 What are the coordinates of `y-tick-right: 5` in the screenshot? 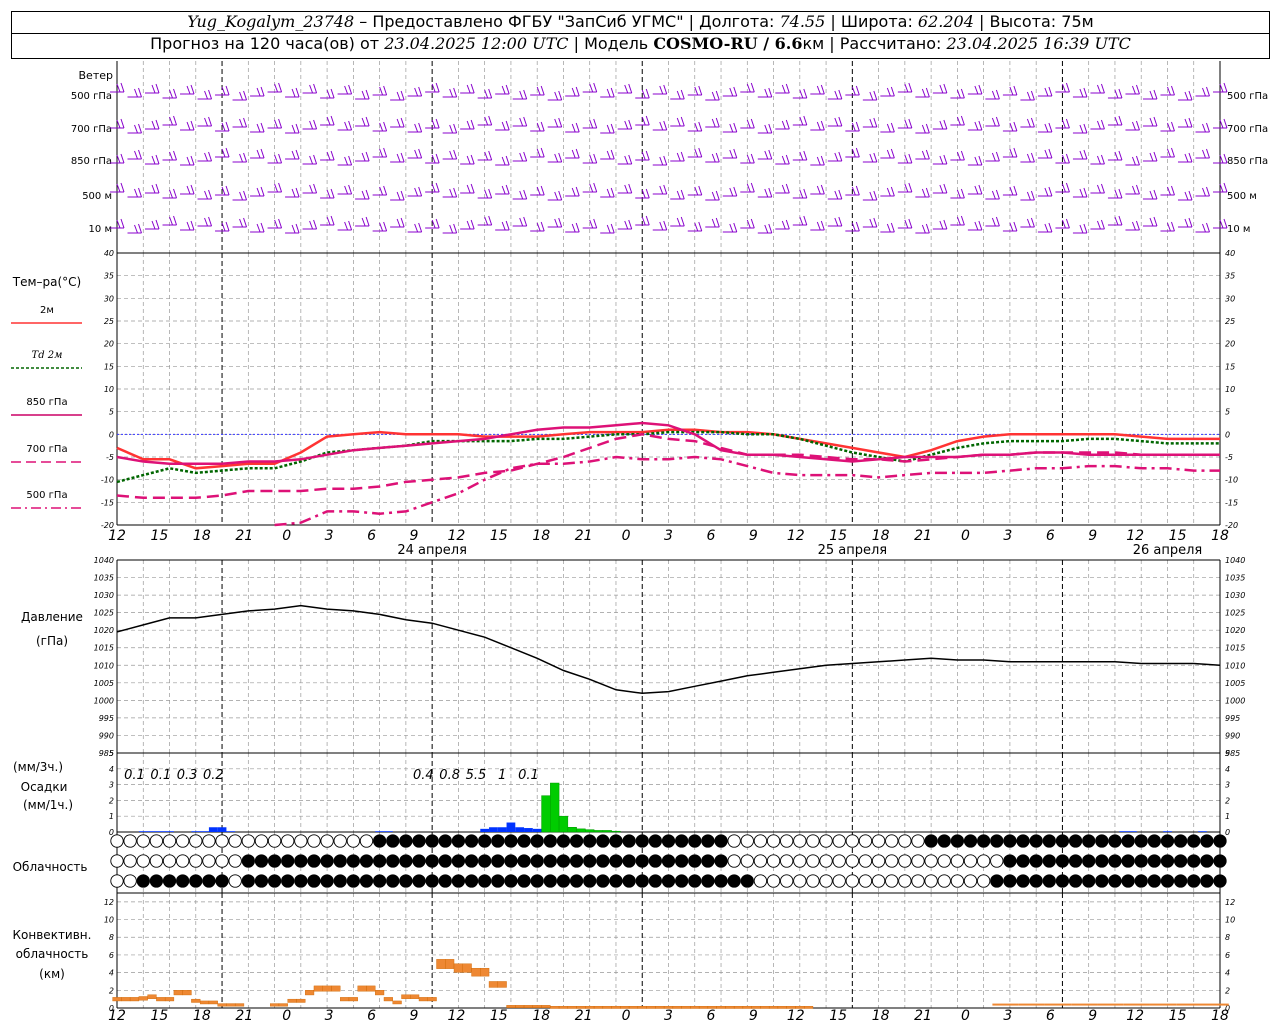 It's located at (1227, 753).